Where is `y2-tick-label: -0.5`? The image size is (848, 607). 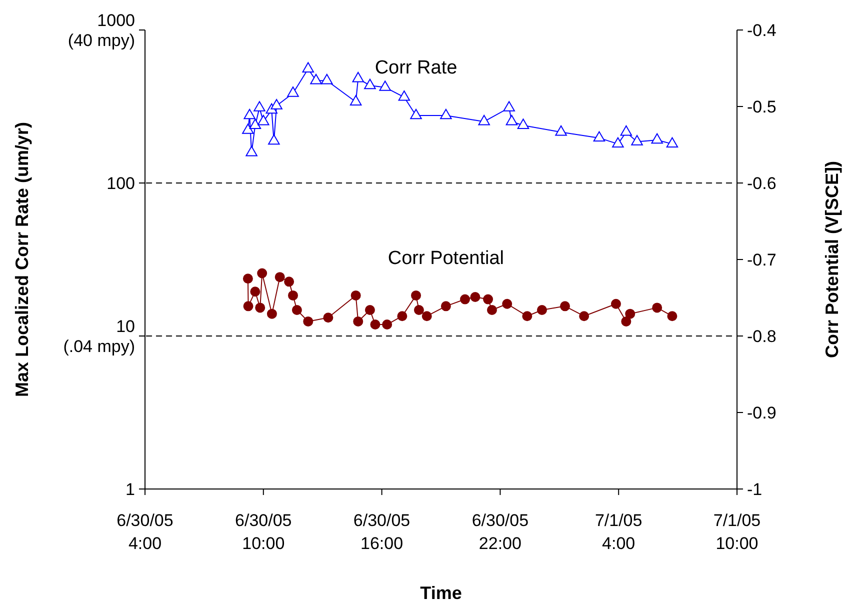 y2-tick-label: -0.5 is located at coordinates (761, 107).